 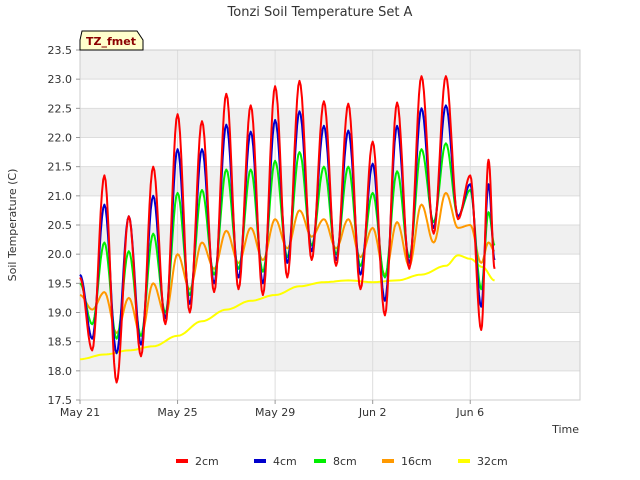 What do you see at coordinates (60, 138) in the screenshot?
I see `y-tick-label: 22.0` at bounding box center [60, 138].